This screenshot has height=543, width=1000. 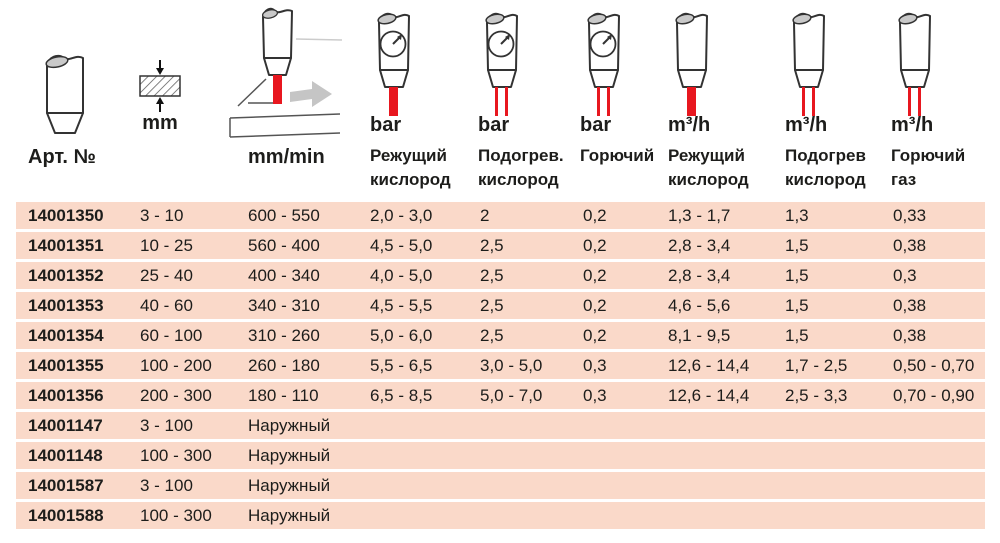 I want to click on table-cell: 1,3 - 1,7, so click(x=699, y=215).